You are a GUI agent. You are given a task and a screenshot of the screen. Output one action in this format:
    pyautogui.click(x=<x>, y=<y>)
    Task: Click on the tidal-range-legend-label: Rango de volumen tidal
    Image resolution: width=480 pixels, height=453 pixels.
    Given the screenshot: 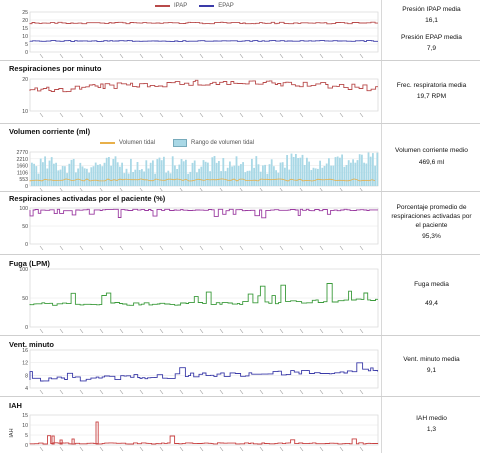 What is the action you would take?
    pyautogui.click(x=223, y=143)
    